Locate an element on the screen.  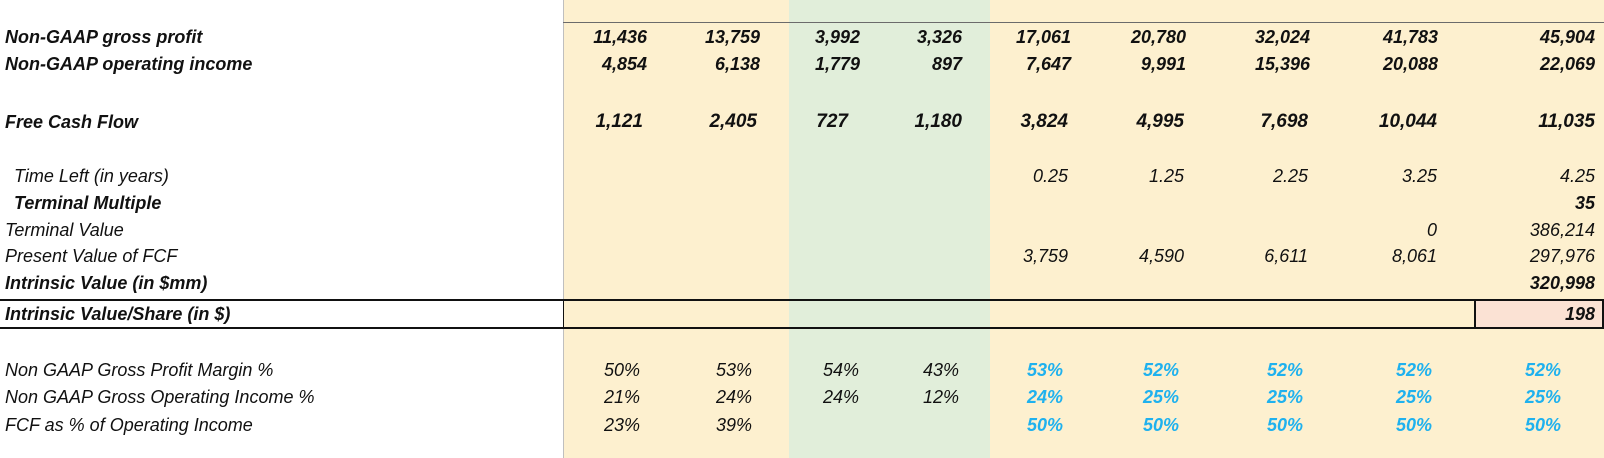
cell: 11,035 is located at coordinates (1566, 121).